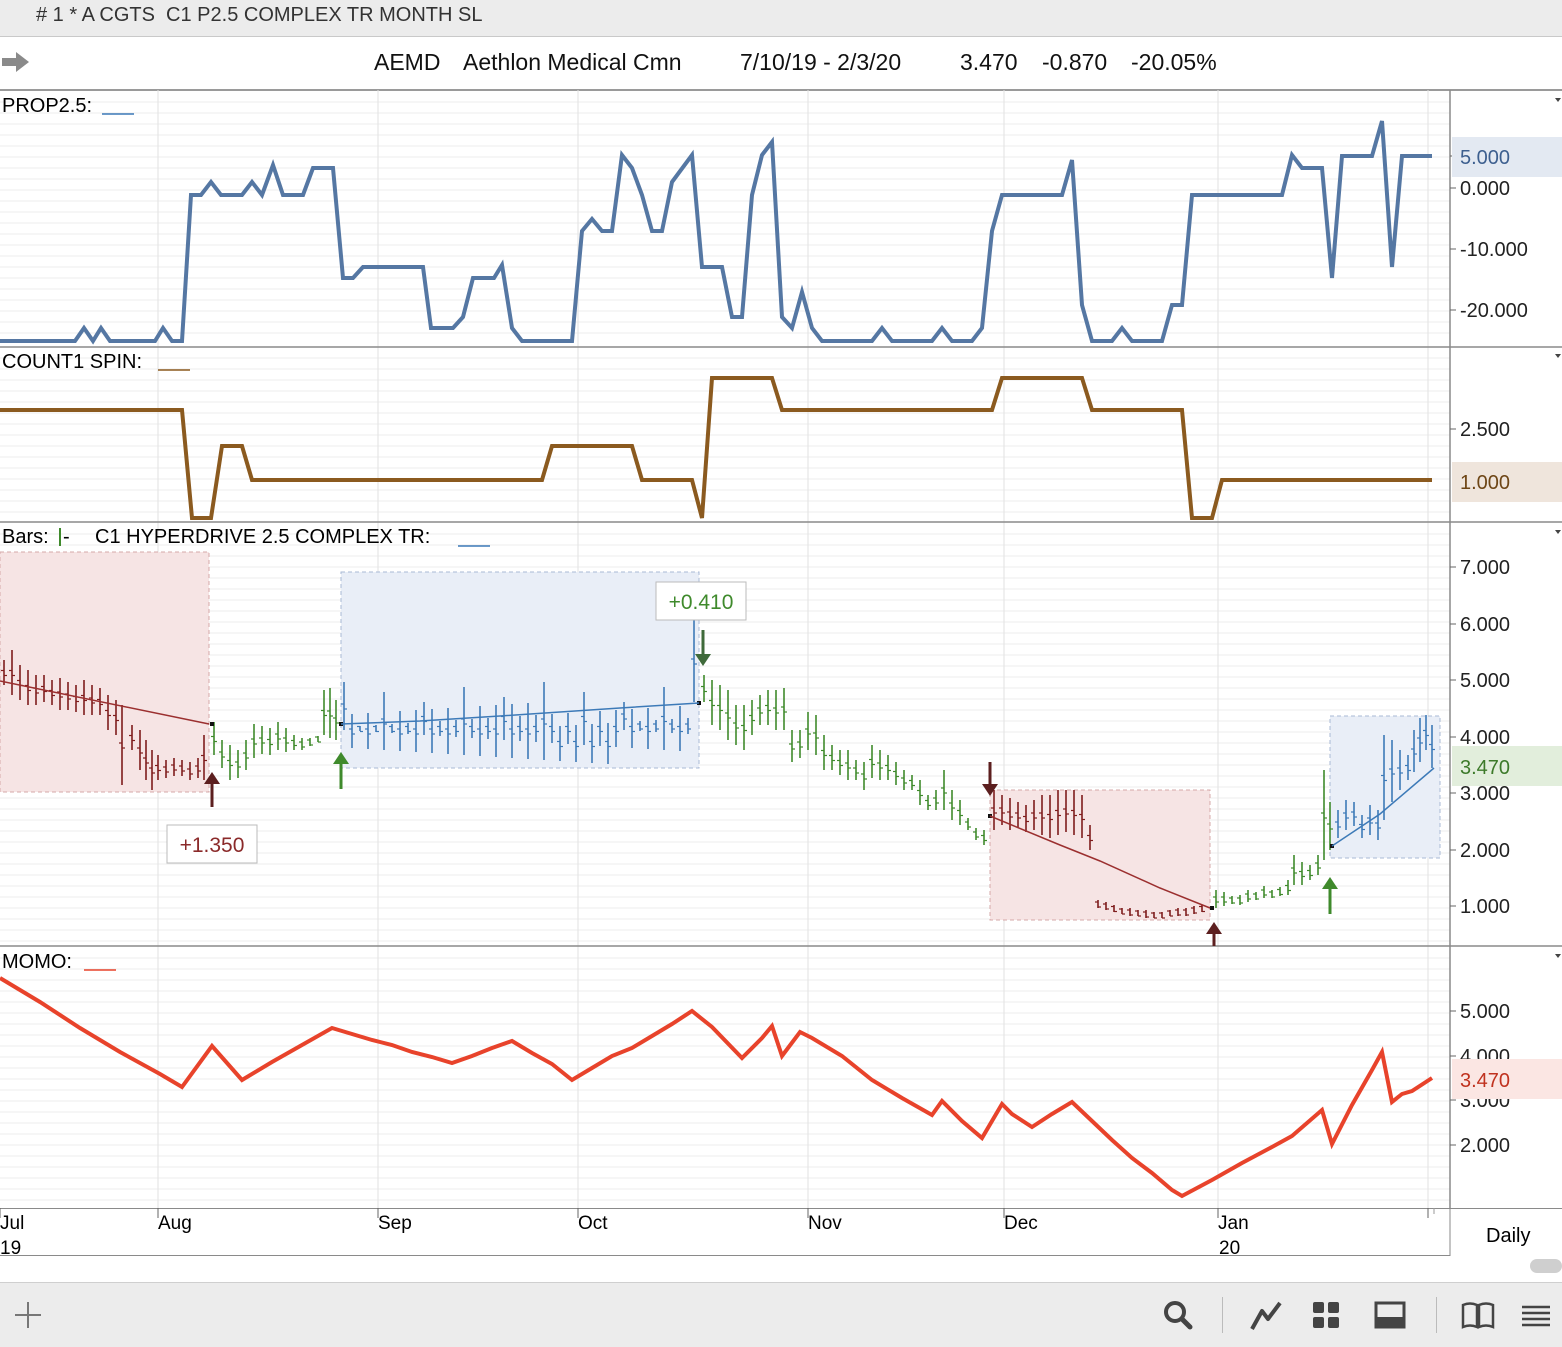  Describe the element at coordinates (12, 1223) in the screenshot. I see `month-label: Jul` at that location.